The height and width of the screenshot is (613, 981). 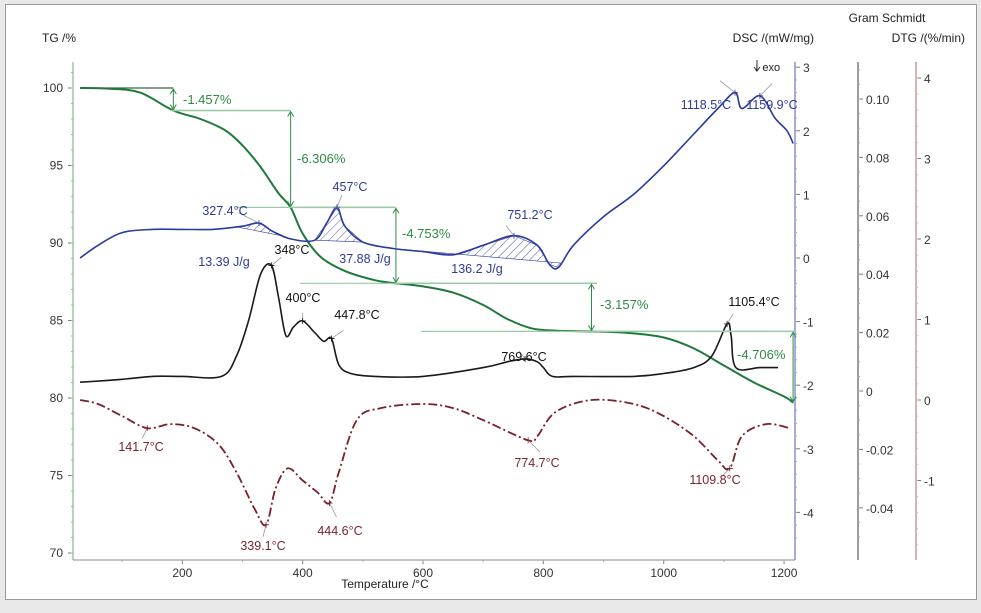 I want to click on gram-schmidt-tick-label: 0.02, so click(x=878, y=334).